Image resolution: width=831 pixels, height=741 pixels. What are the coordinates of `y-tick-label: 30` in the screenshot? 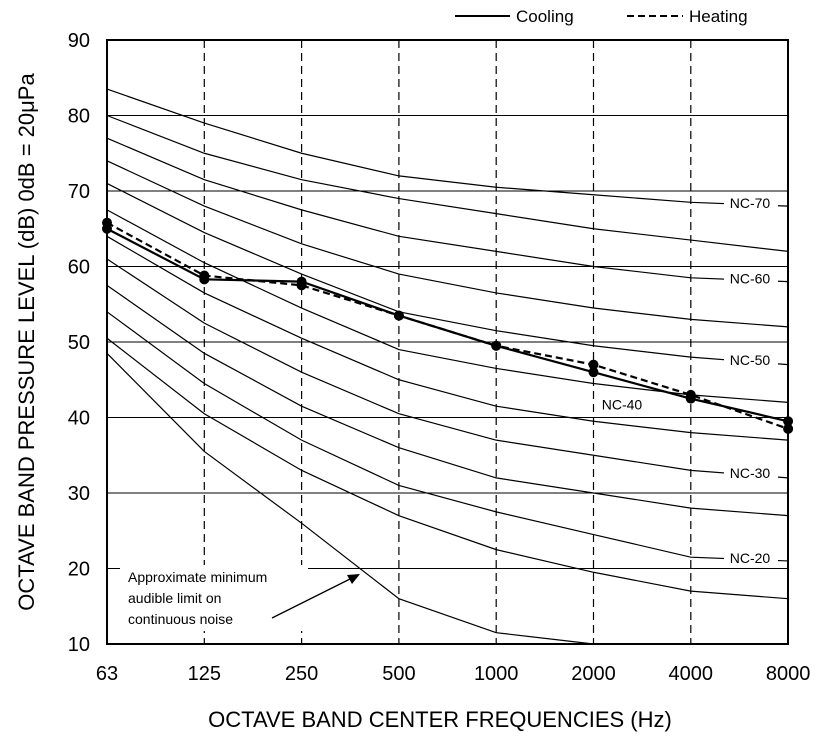 It's located at (79, 494).